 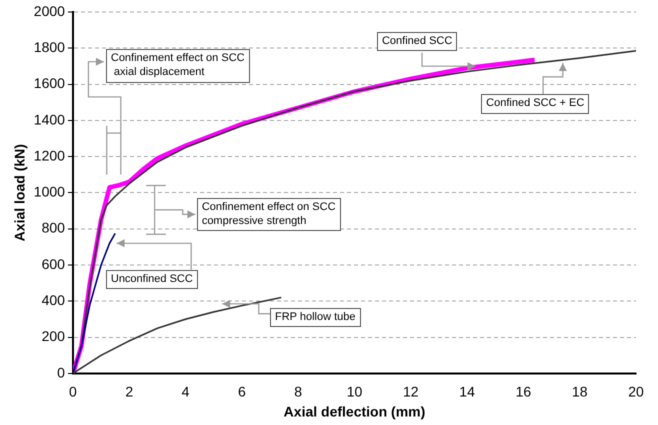 What do you see at coordinates (50, 119) in the screenshot?
I see `y-tick-label: 1400` at bounding box center [50, 119].